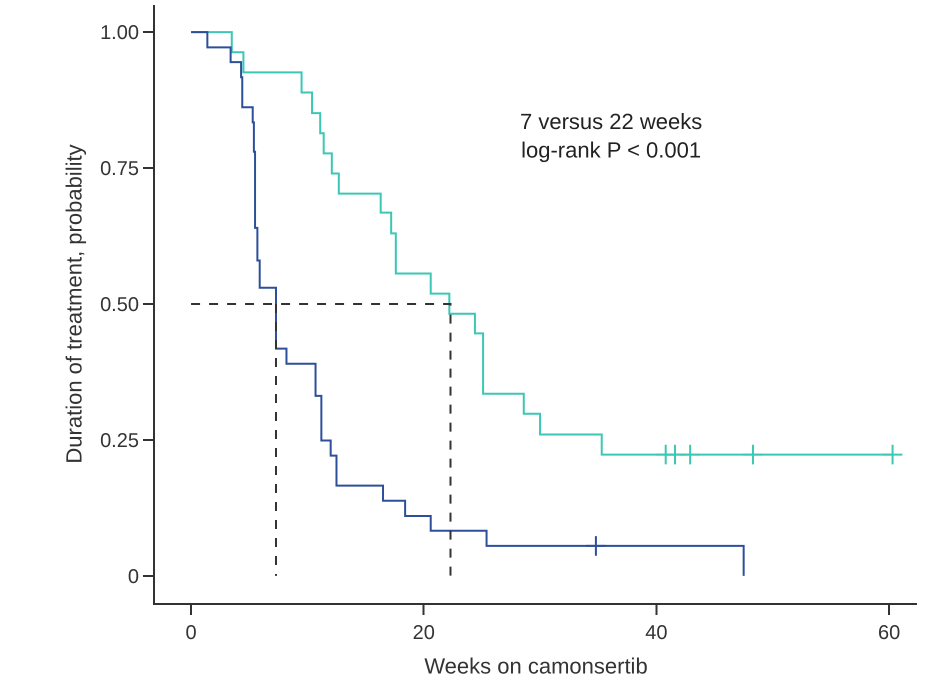  What do you see at coordinates (133, 577) in the screenshot?
I see `y-tick-label: 0` at bounding box center [133, 577].